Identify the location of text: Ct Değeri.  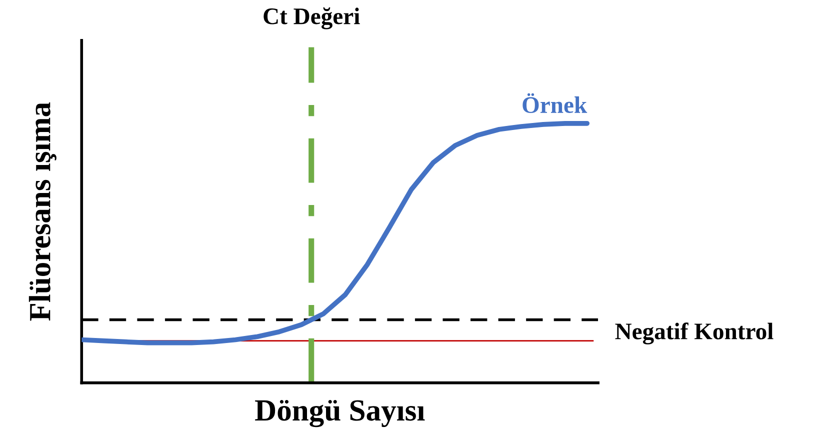
(312, 18).